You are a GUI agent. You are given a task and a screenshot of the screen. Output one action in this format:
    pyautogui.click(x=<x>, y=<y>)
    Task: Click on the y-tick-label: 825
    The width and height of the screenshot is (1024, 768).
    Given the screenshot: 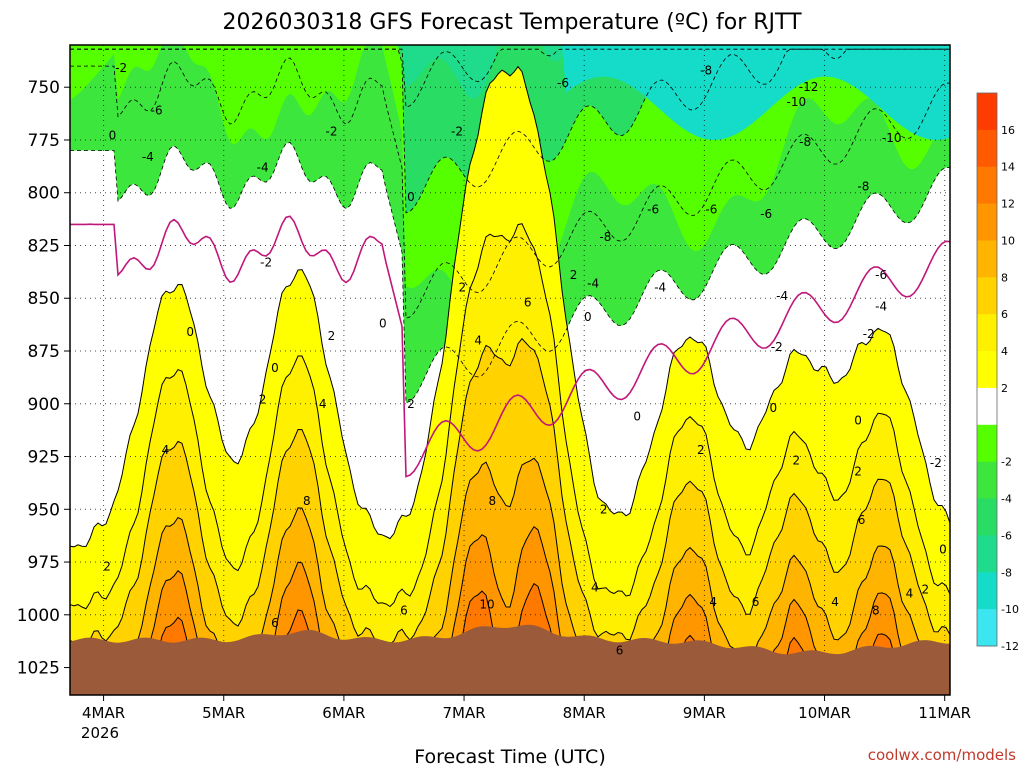 What is the action you would take?
    pyautogui.click(x=44, y=246)
    